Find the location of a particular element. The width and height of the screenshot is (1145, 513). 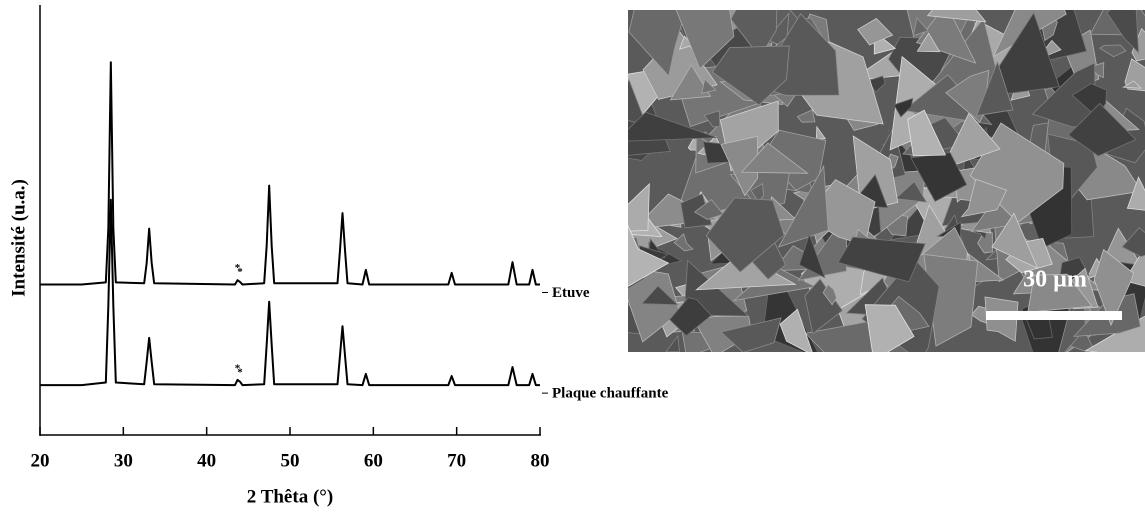

scale-bar-label: 30 µm is located at coordinates (1055, 280).